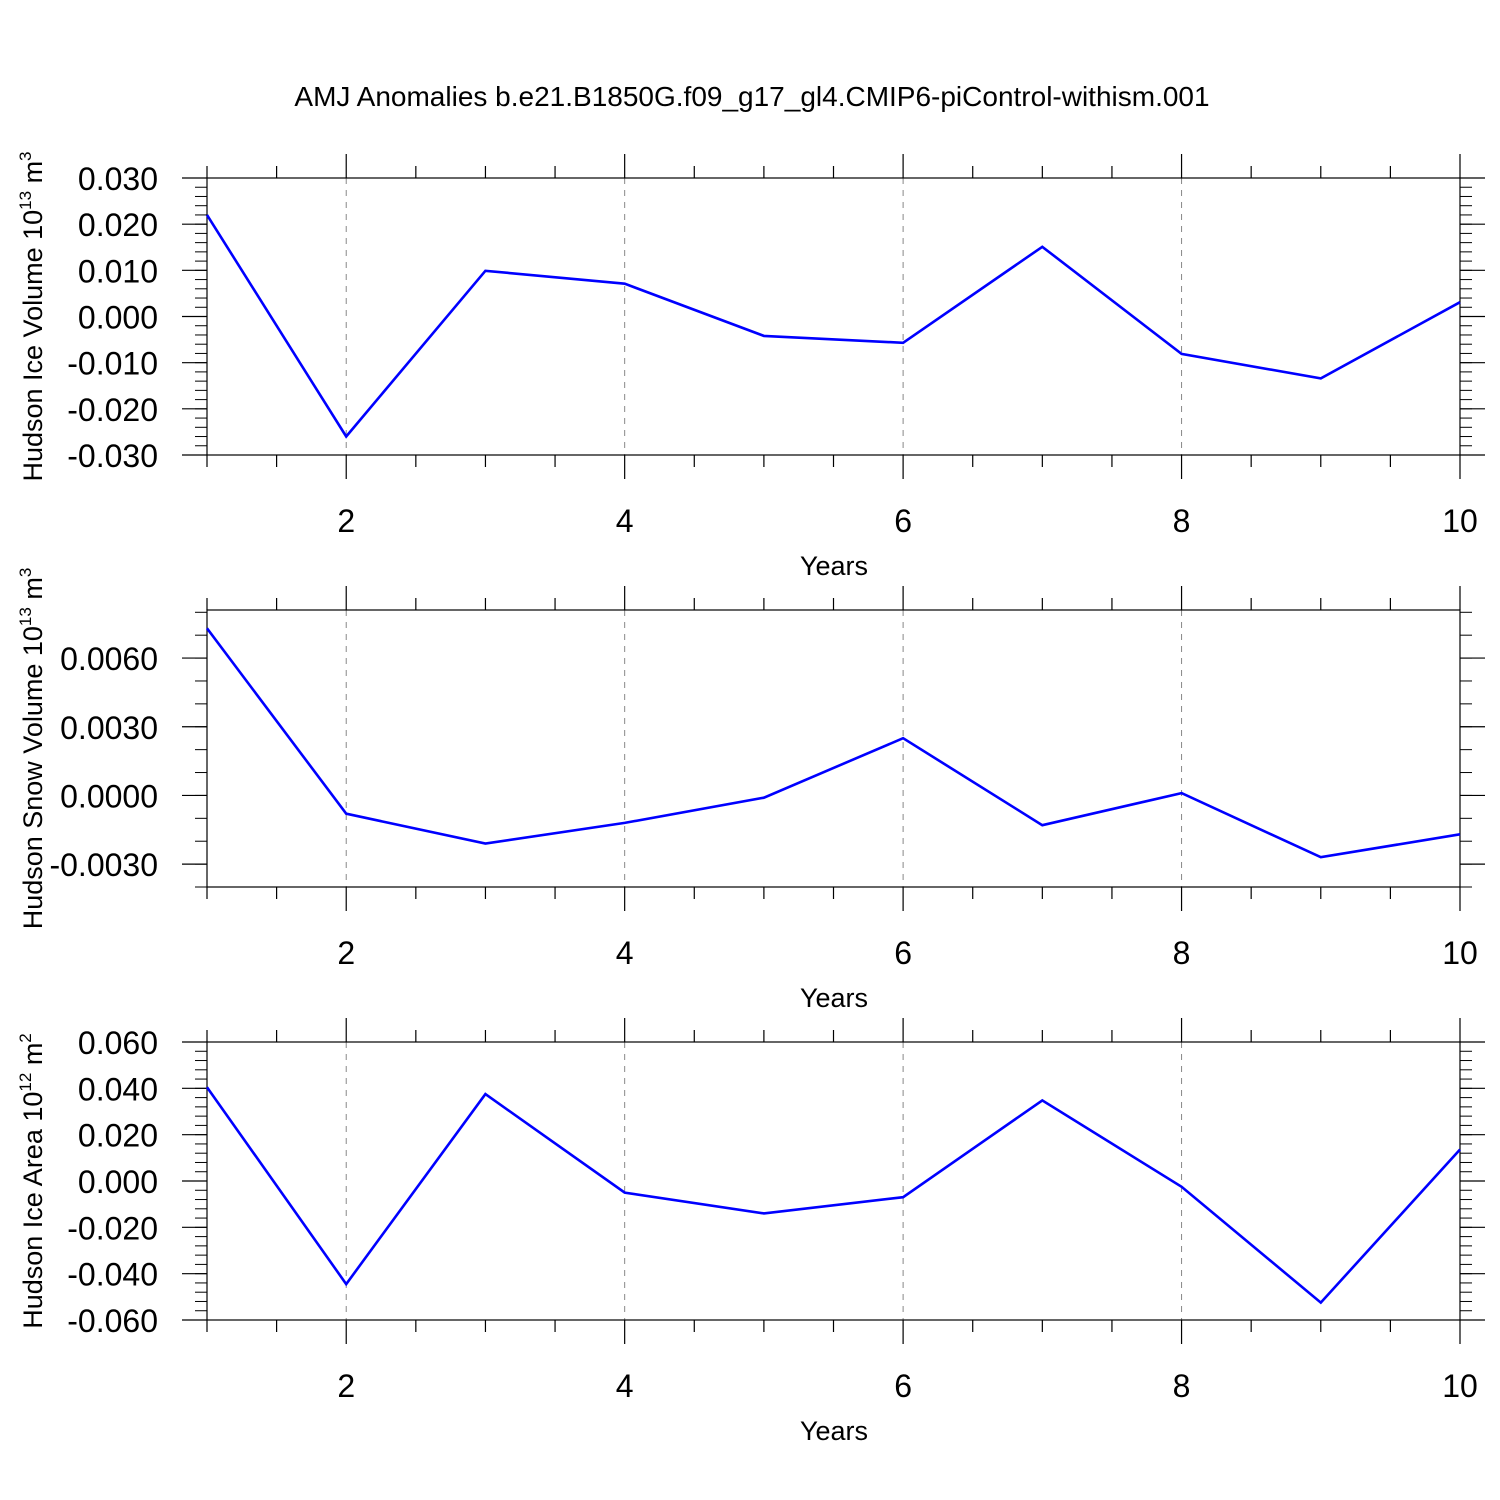  Describe the element at coordinates (109, 728) in the screenshot. I see `y-tick-label: 0.0030` at that location.